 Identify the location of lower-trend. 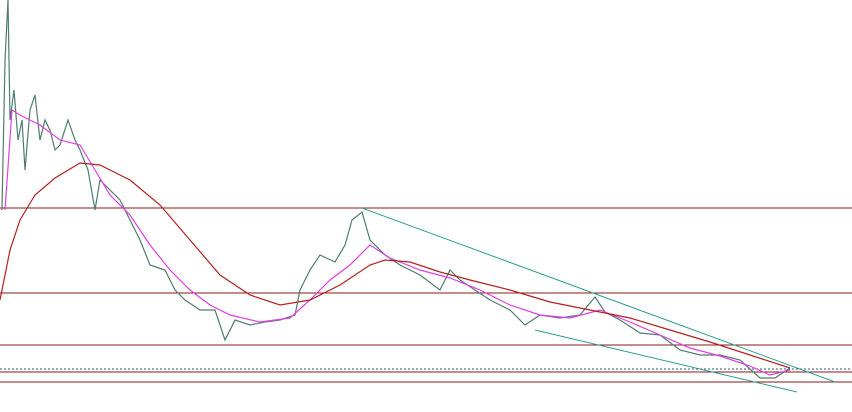
(666, 361).